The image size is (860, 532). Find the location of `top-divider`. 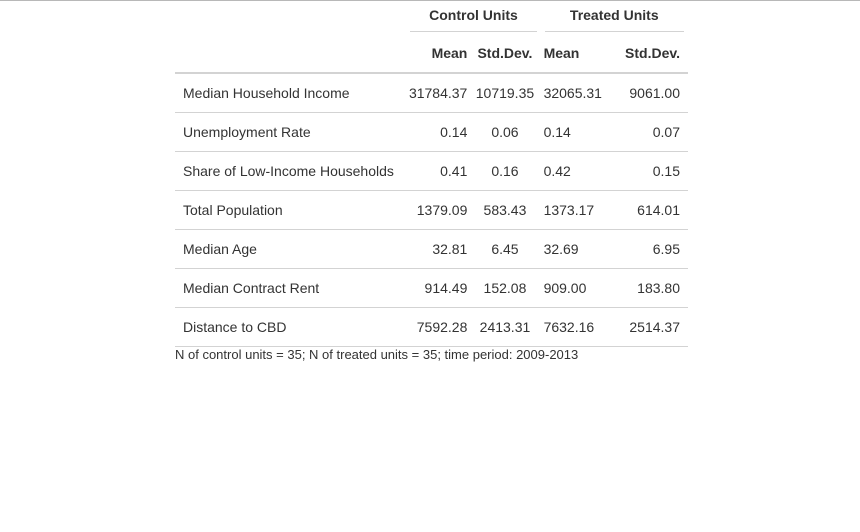

top-divider is located at coordinates (430, 0).